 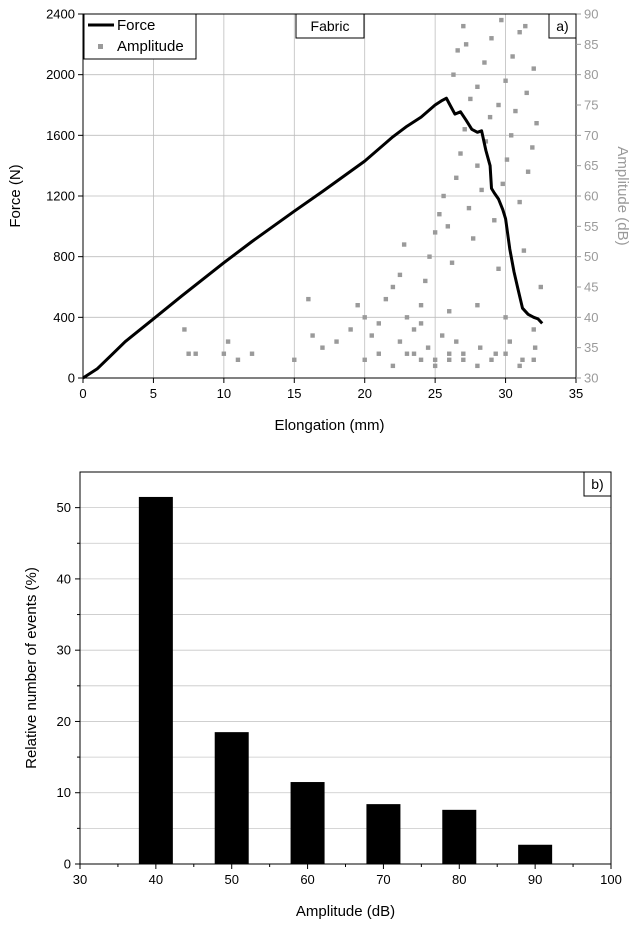 What do you see at coordinates (82, 393) in the screenshot?
I see `x-tick-label: 0` at bounding box center [82, 393].